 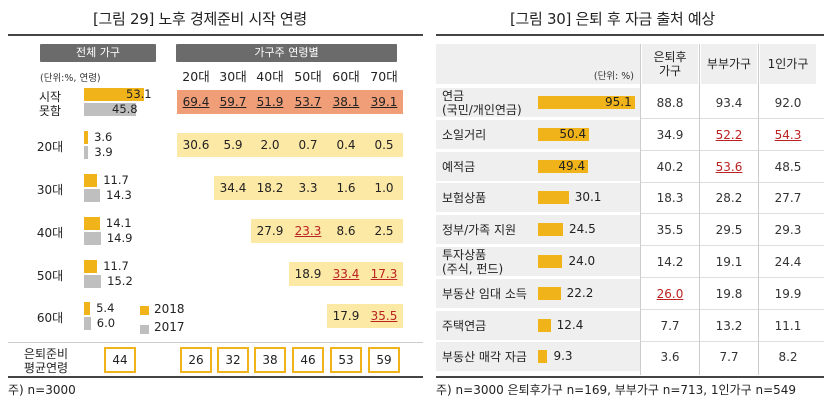 What do you see at coordinates (270, 76) in the screenshot?
I see `age-col-40대: 40대` at bounding box center [270, 76].